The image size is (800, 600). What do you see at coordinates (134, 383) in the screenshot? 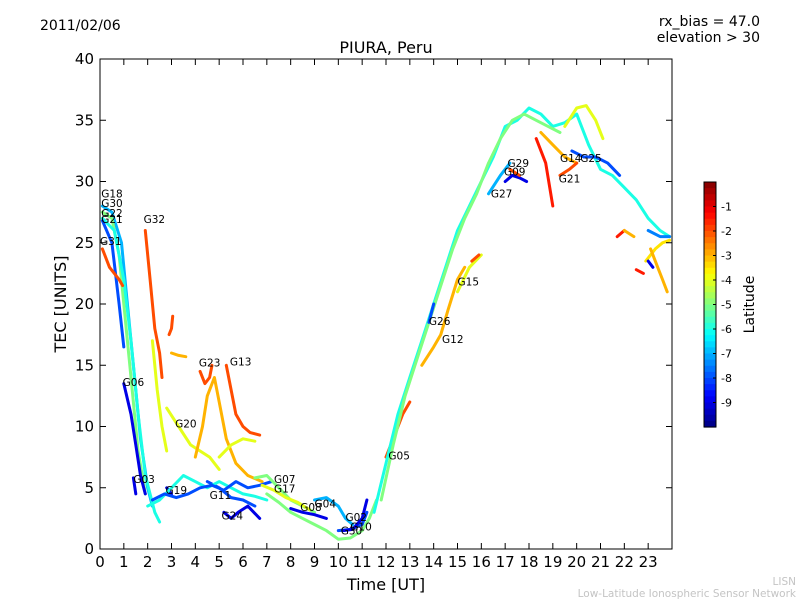
I see `satellite-label-g06: G06` at bounding box center [134, 383].